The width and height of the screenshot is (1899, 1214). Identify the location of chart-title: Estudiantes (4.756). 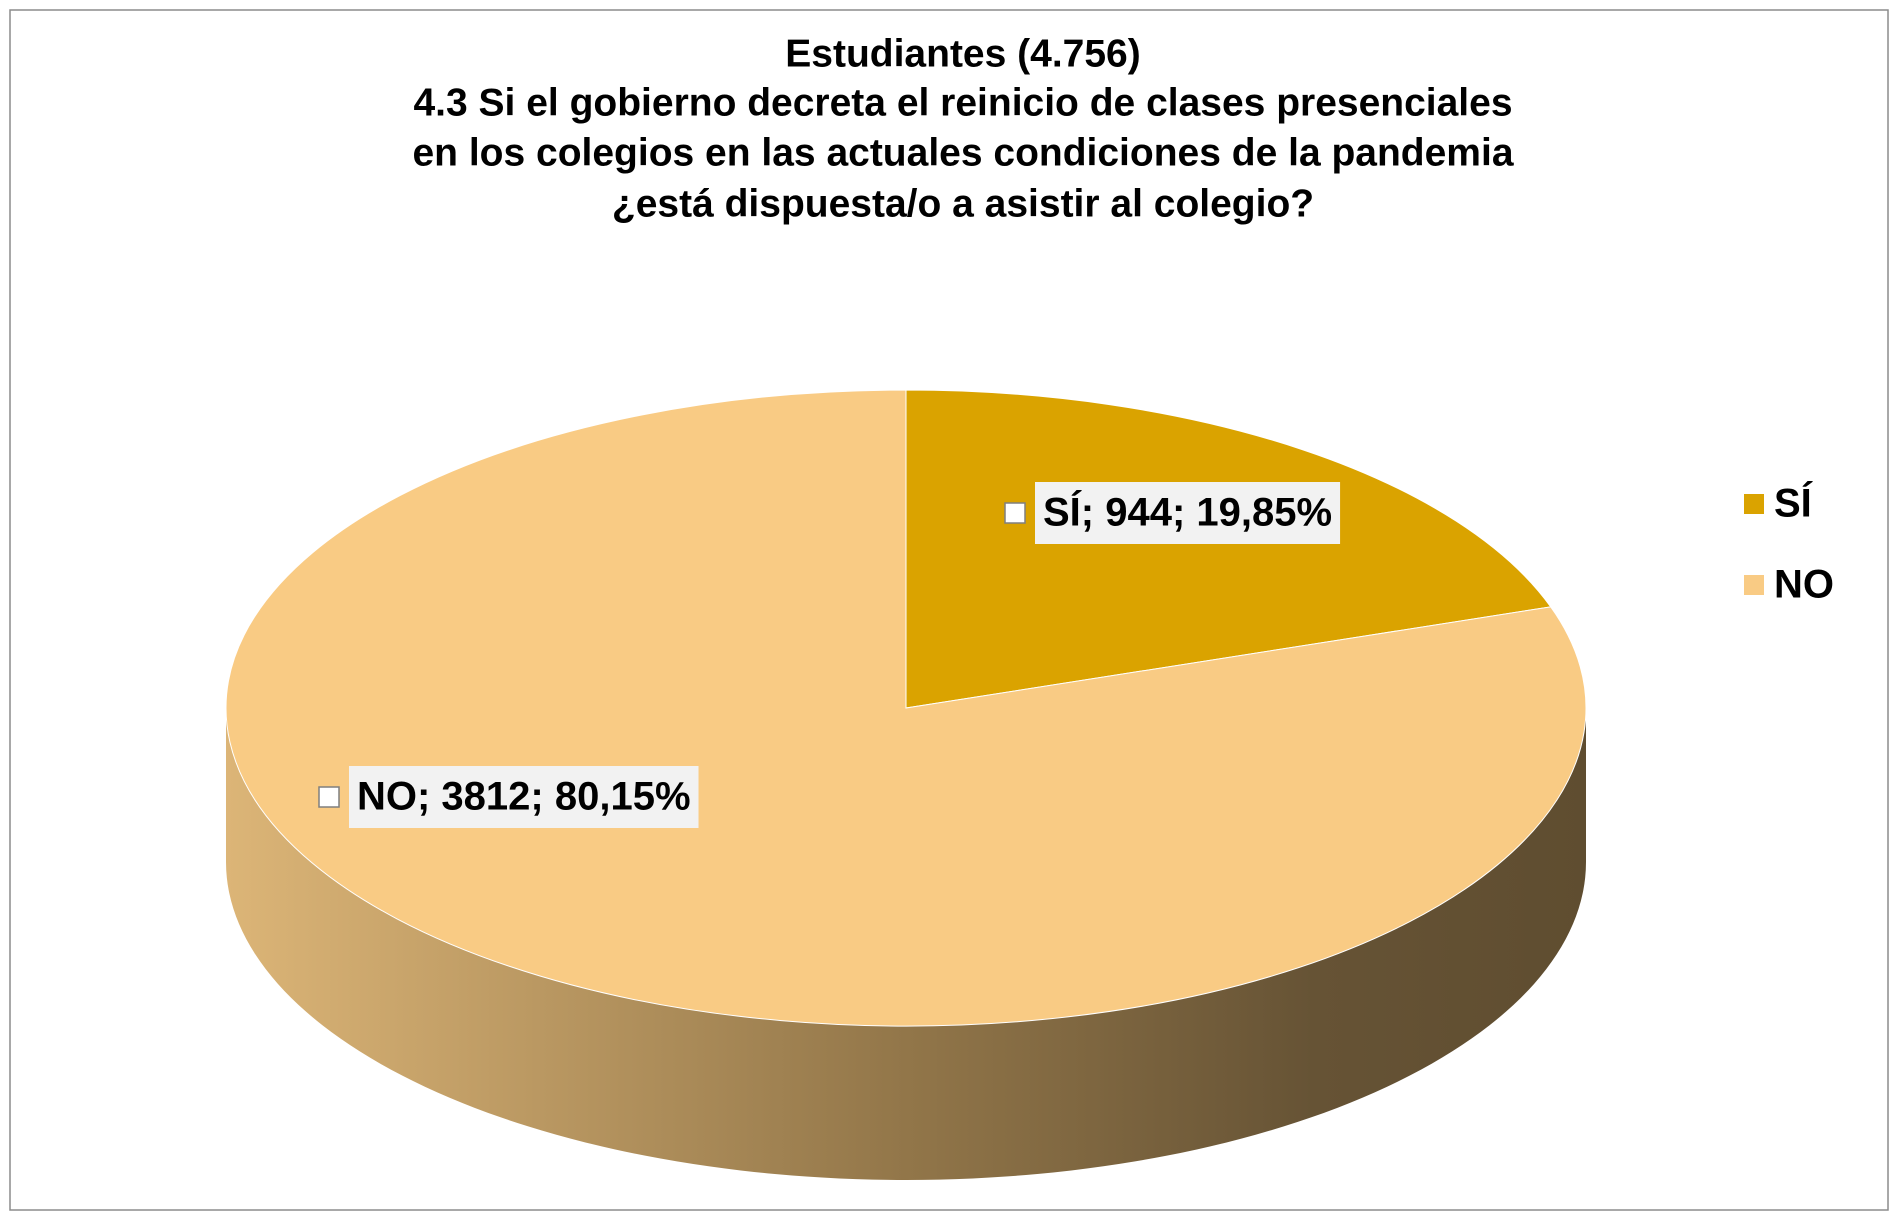
(962, 53).